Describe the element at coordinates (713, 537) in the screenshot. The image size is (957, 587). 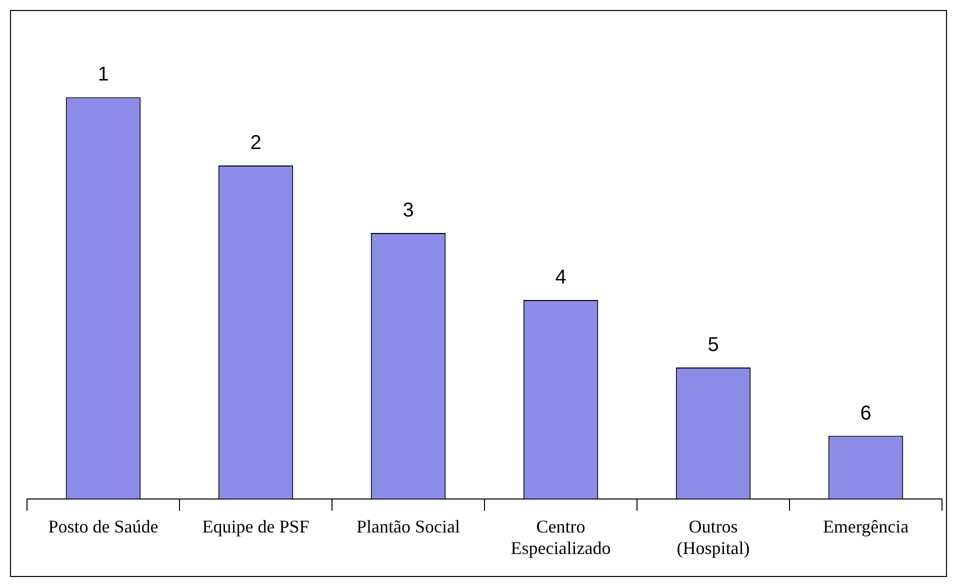
I see `x-tick-label: Outros (Hospital)` at that location.